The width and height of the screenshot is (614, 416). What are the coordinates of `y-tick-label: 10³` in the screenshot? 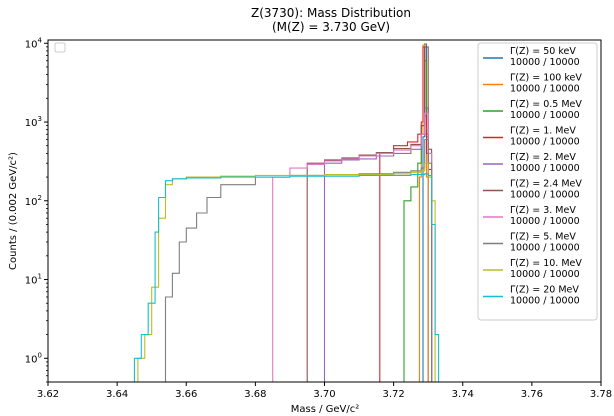 It's located at (33, 122).